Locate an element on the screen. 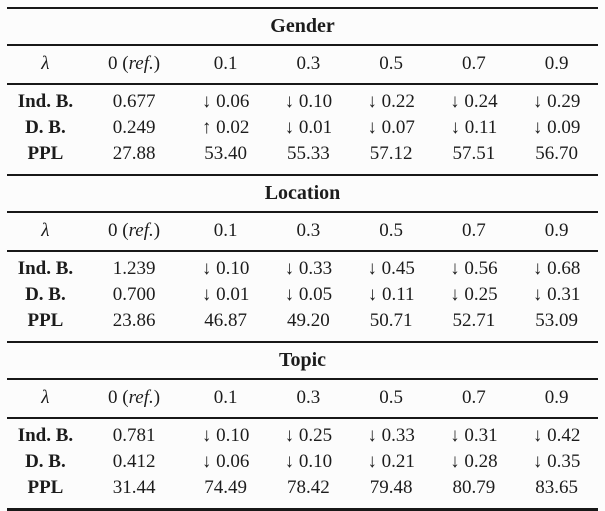 The width and height of the screenshot is (605, 511). table-cell: 52.71 is located at coordinates (474, 320).